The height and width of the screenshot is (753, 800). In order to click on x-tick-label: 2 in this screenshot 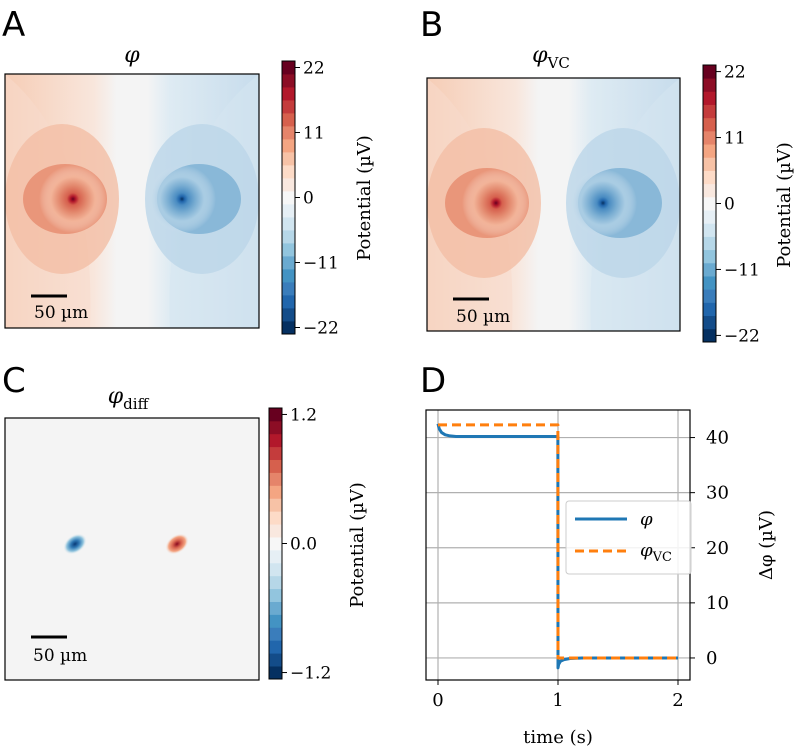, I will do `click(677, 700)`.